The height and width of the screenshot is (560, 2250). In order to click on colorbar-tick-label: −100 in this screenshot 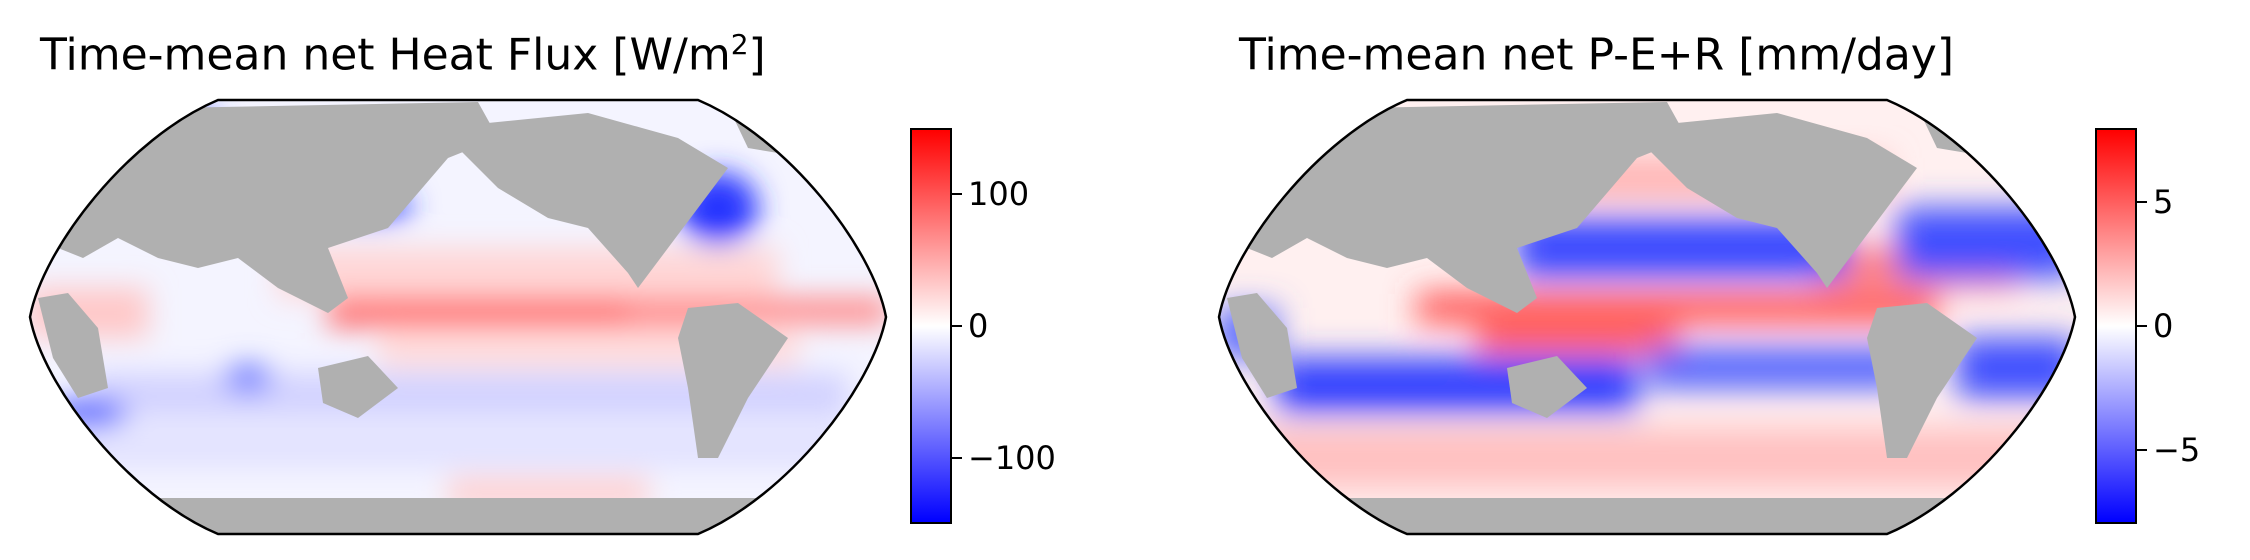, I will do `click(1012, 458)`.